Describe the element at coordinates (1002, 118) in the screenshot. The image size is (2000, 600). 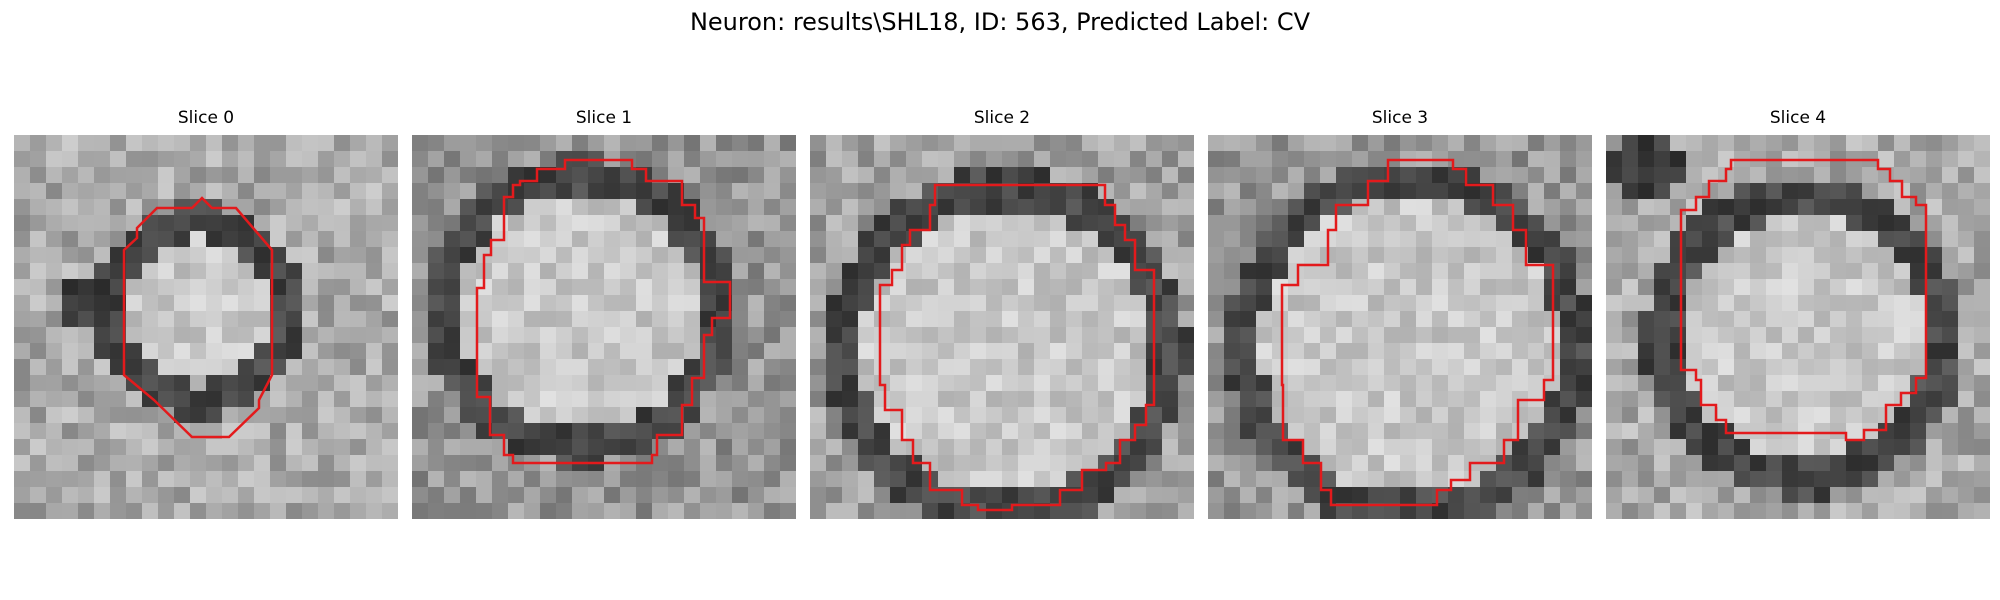
I see `slice-title-2: Slice 2` at that location.